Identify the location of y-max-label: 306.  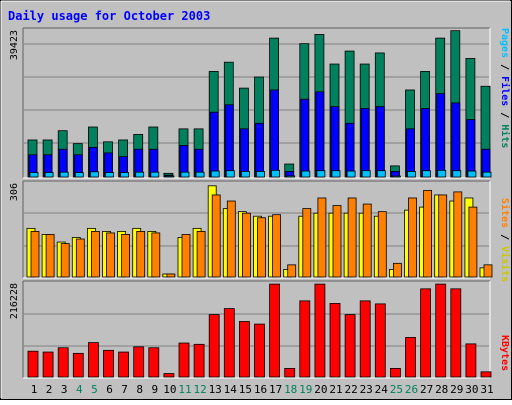
(14, 192).